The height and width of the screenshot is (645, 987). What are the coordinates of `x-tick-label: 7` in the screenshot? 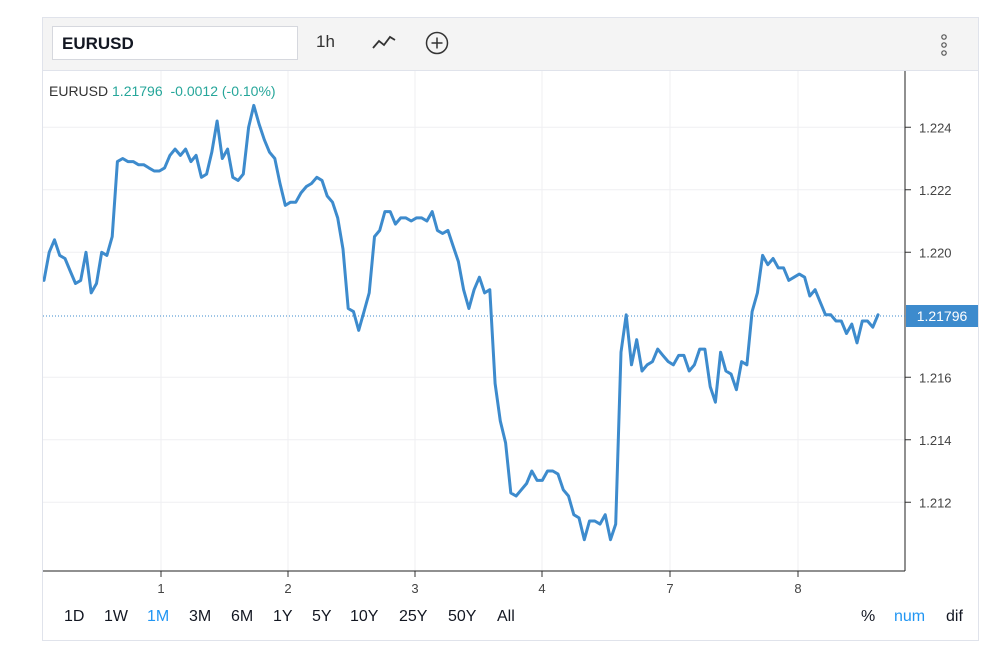 It's located at (669, 588).